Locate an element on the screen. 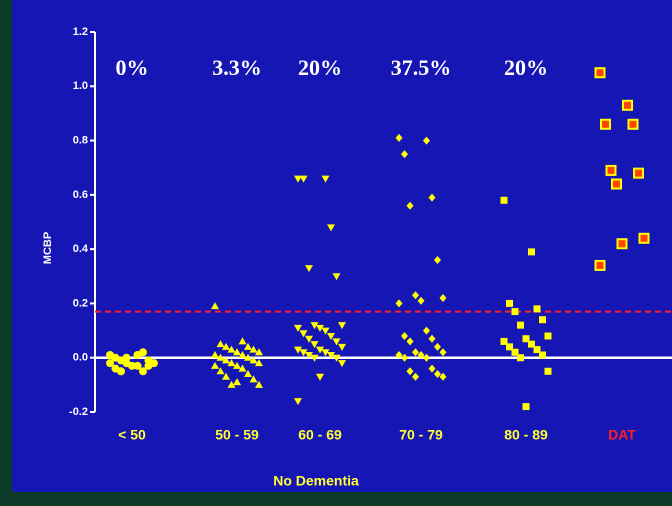 This screenshot has width=672, height=506. annotation: 0% is located at coordinates (132, 67).